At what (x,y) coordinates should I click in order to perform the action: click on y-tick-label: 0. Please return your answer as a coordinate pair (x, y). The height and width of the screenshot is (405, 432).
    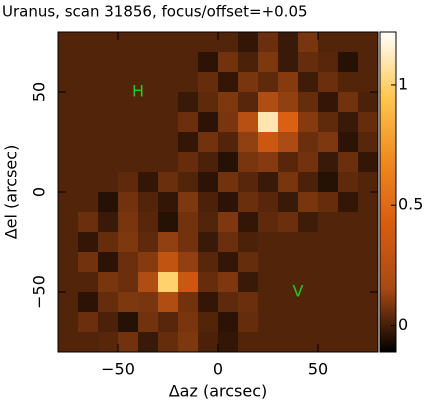
    Looking at the image, I should click on (39, 192).